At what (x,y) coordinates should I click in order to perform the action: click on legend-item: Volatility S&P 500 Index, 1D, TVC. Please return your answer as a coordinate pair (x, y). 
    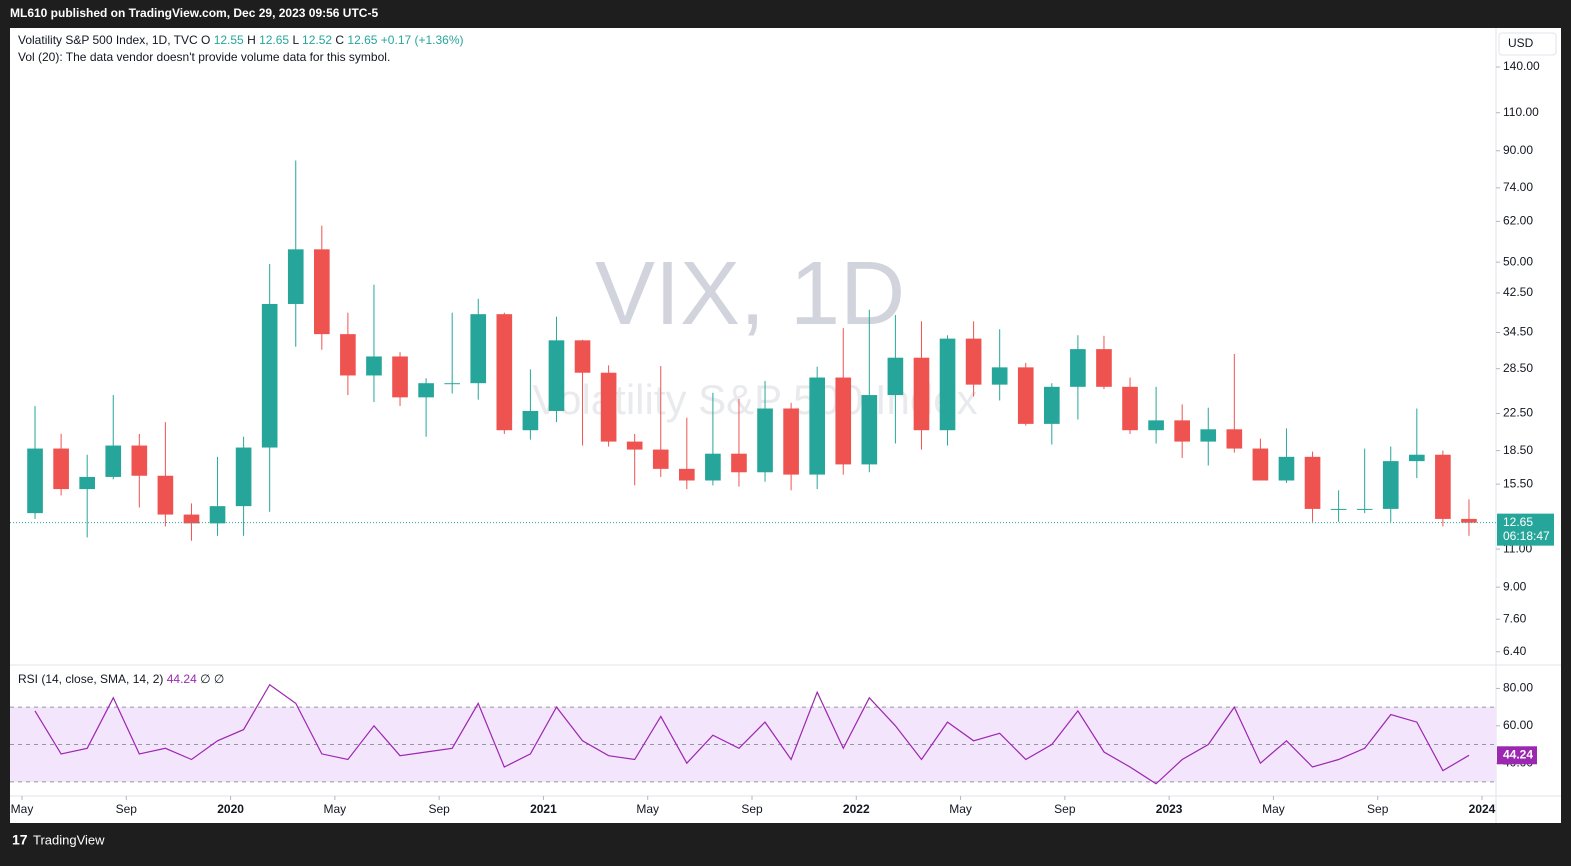
    Looking at the image, I should click on (108, 40).